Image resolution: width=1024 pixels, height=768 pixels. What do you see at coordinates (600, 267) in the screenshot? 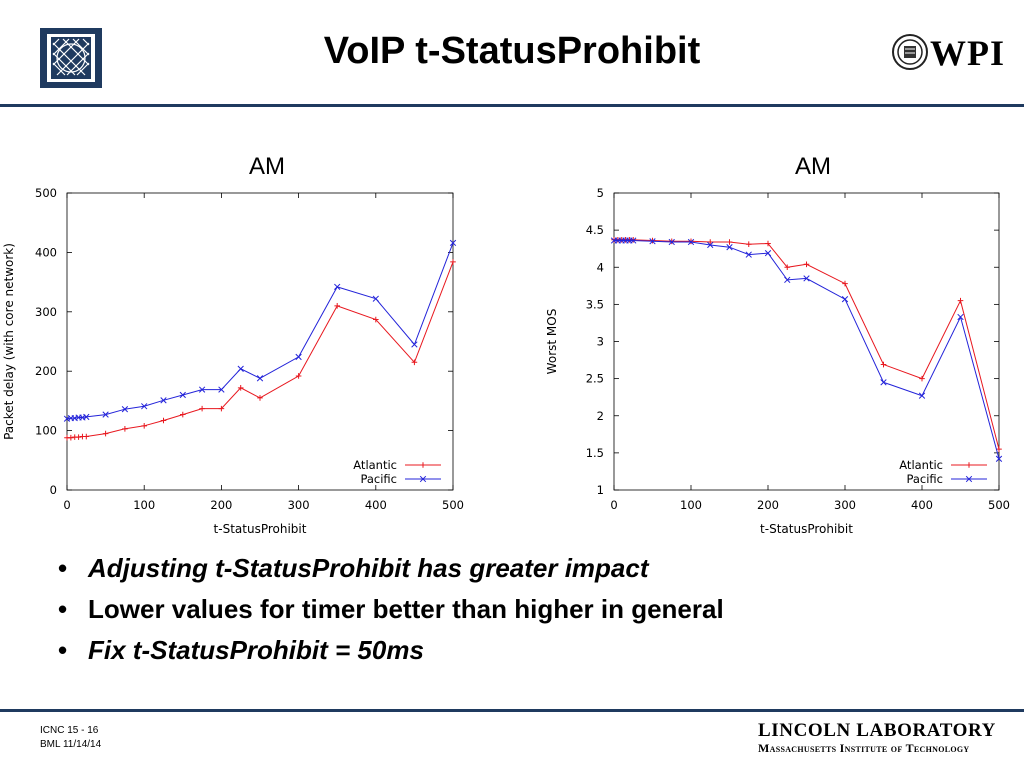
I see `y-tick-label: 4` at bounding box center [600, 267].